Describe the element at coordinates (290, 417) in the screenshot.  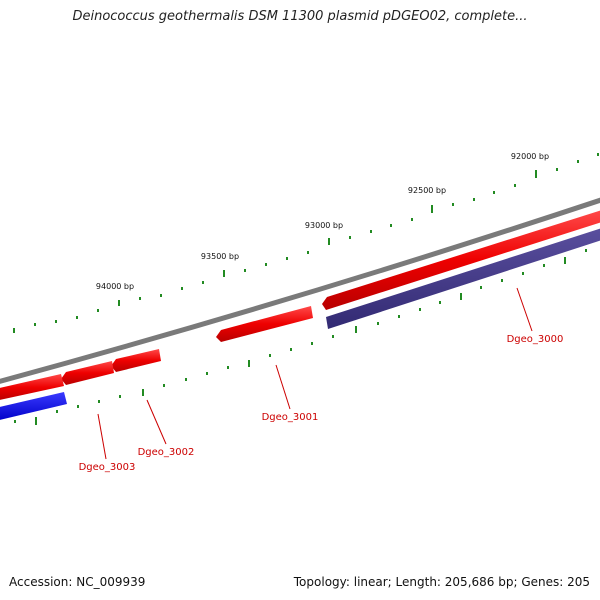
I see `gene-label-dgeo-3001: Dgeo_3001` at that location.